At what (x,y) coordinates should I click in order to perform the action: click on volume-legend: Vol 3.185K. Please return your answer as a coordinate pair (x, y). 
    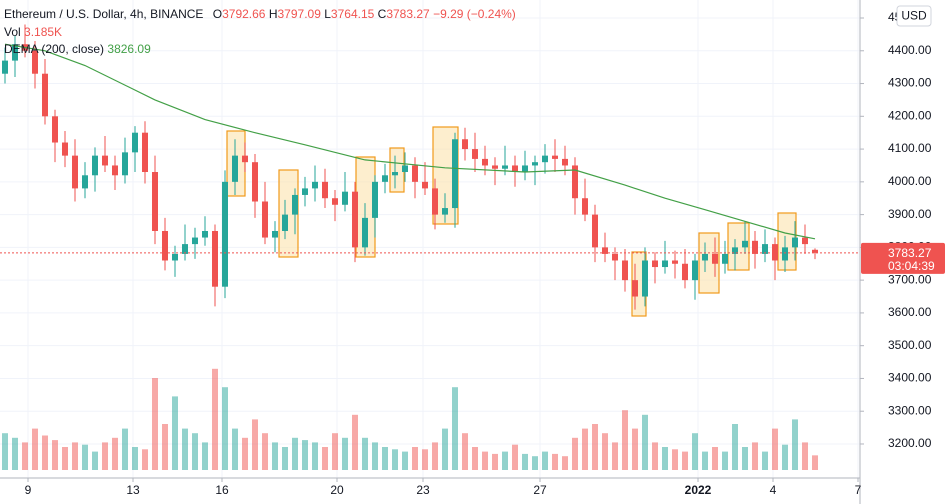
    Looking at the image, I should click on (33, 32).